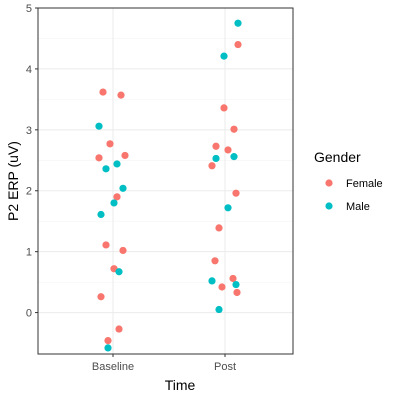  What do you see at coordinates (329, 183) in the screenshot?
I see `legend-key-female` at bounding box center [329, 183].